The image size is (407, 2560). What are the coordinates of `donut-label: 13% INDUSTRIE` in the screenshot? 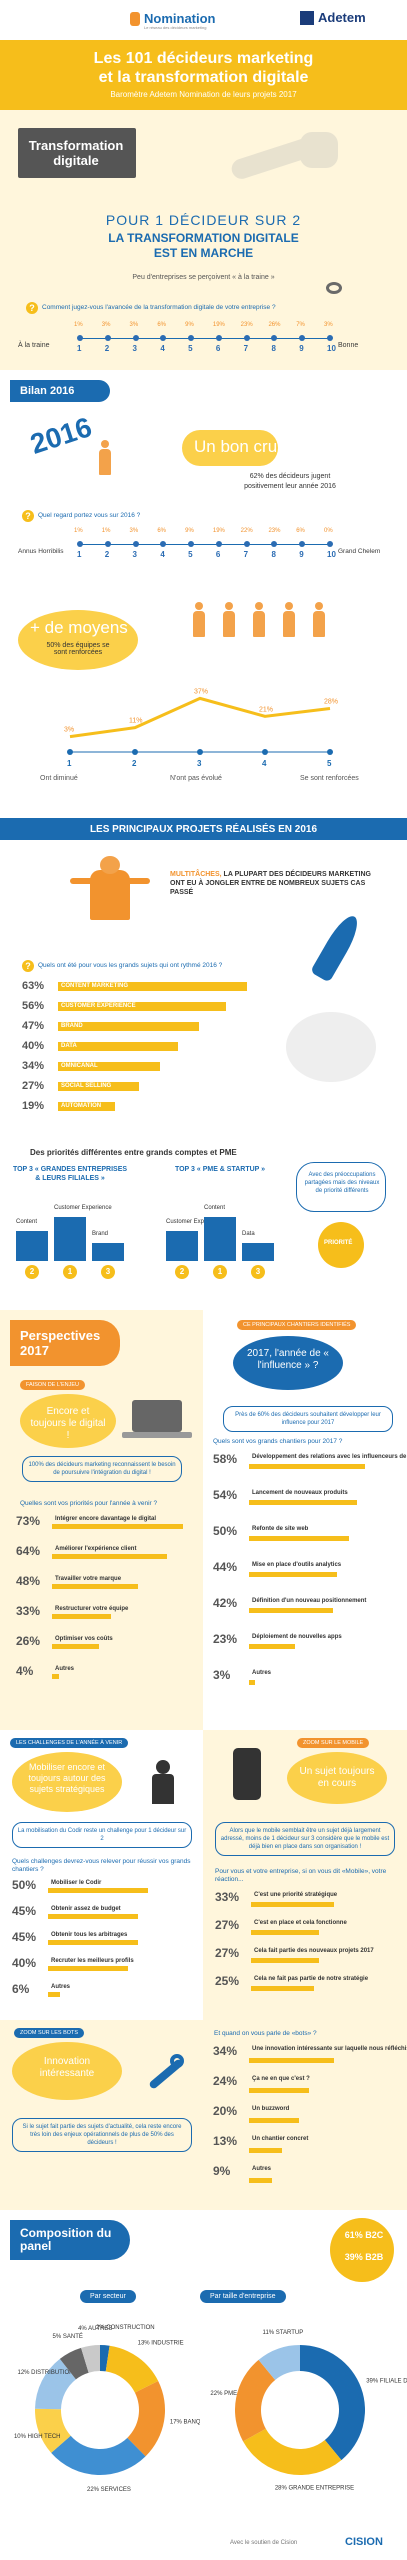 It's located at (161, 2343).